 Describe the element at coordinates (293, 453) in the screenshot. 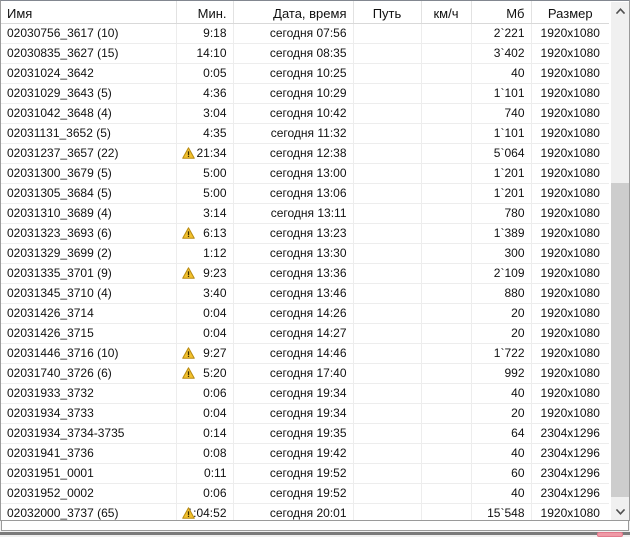

I see `cell-date: сегодня 19:42` at that location.